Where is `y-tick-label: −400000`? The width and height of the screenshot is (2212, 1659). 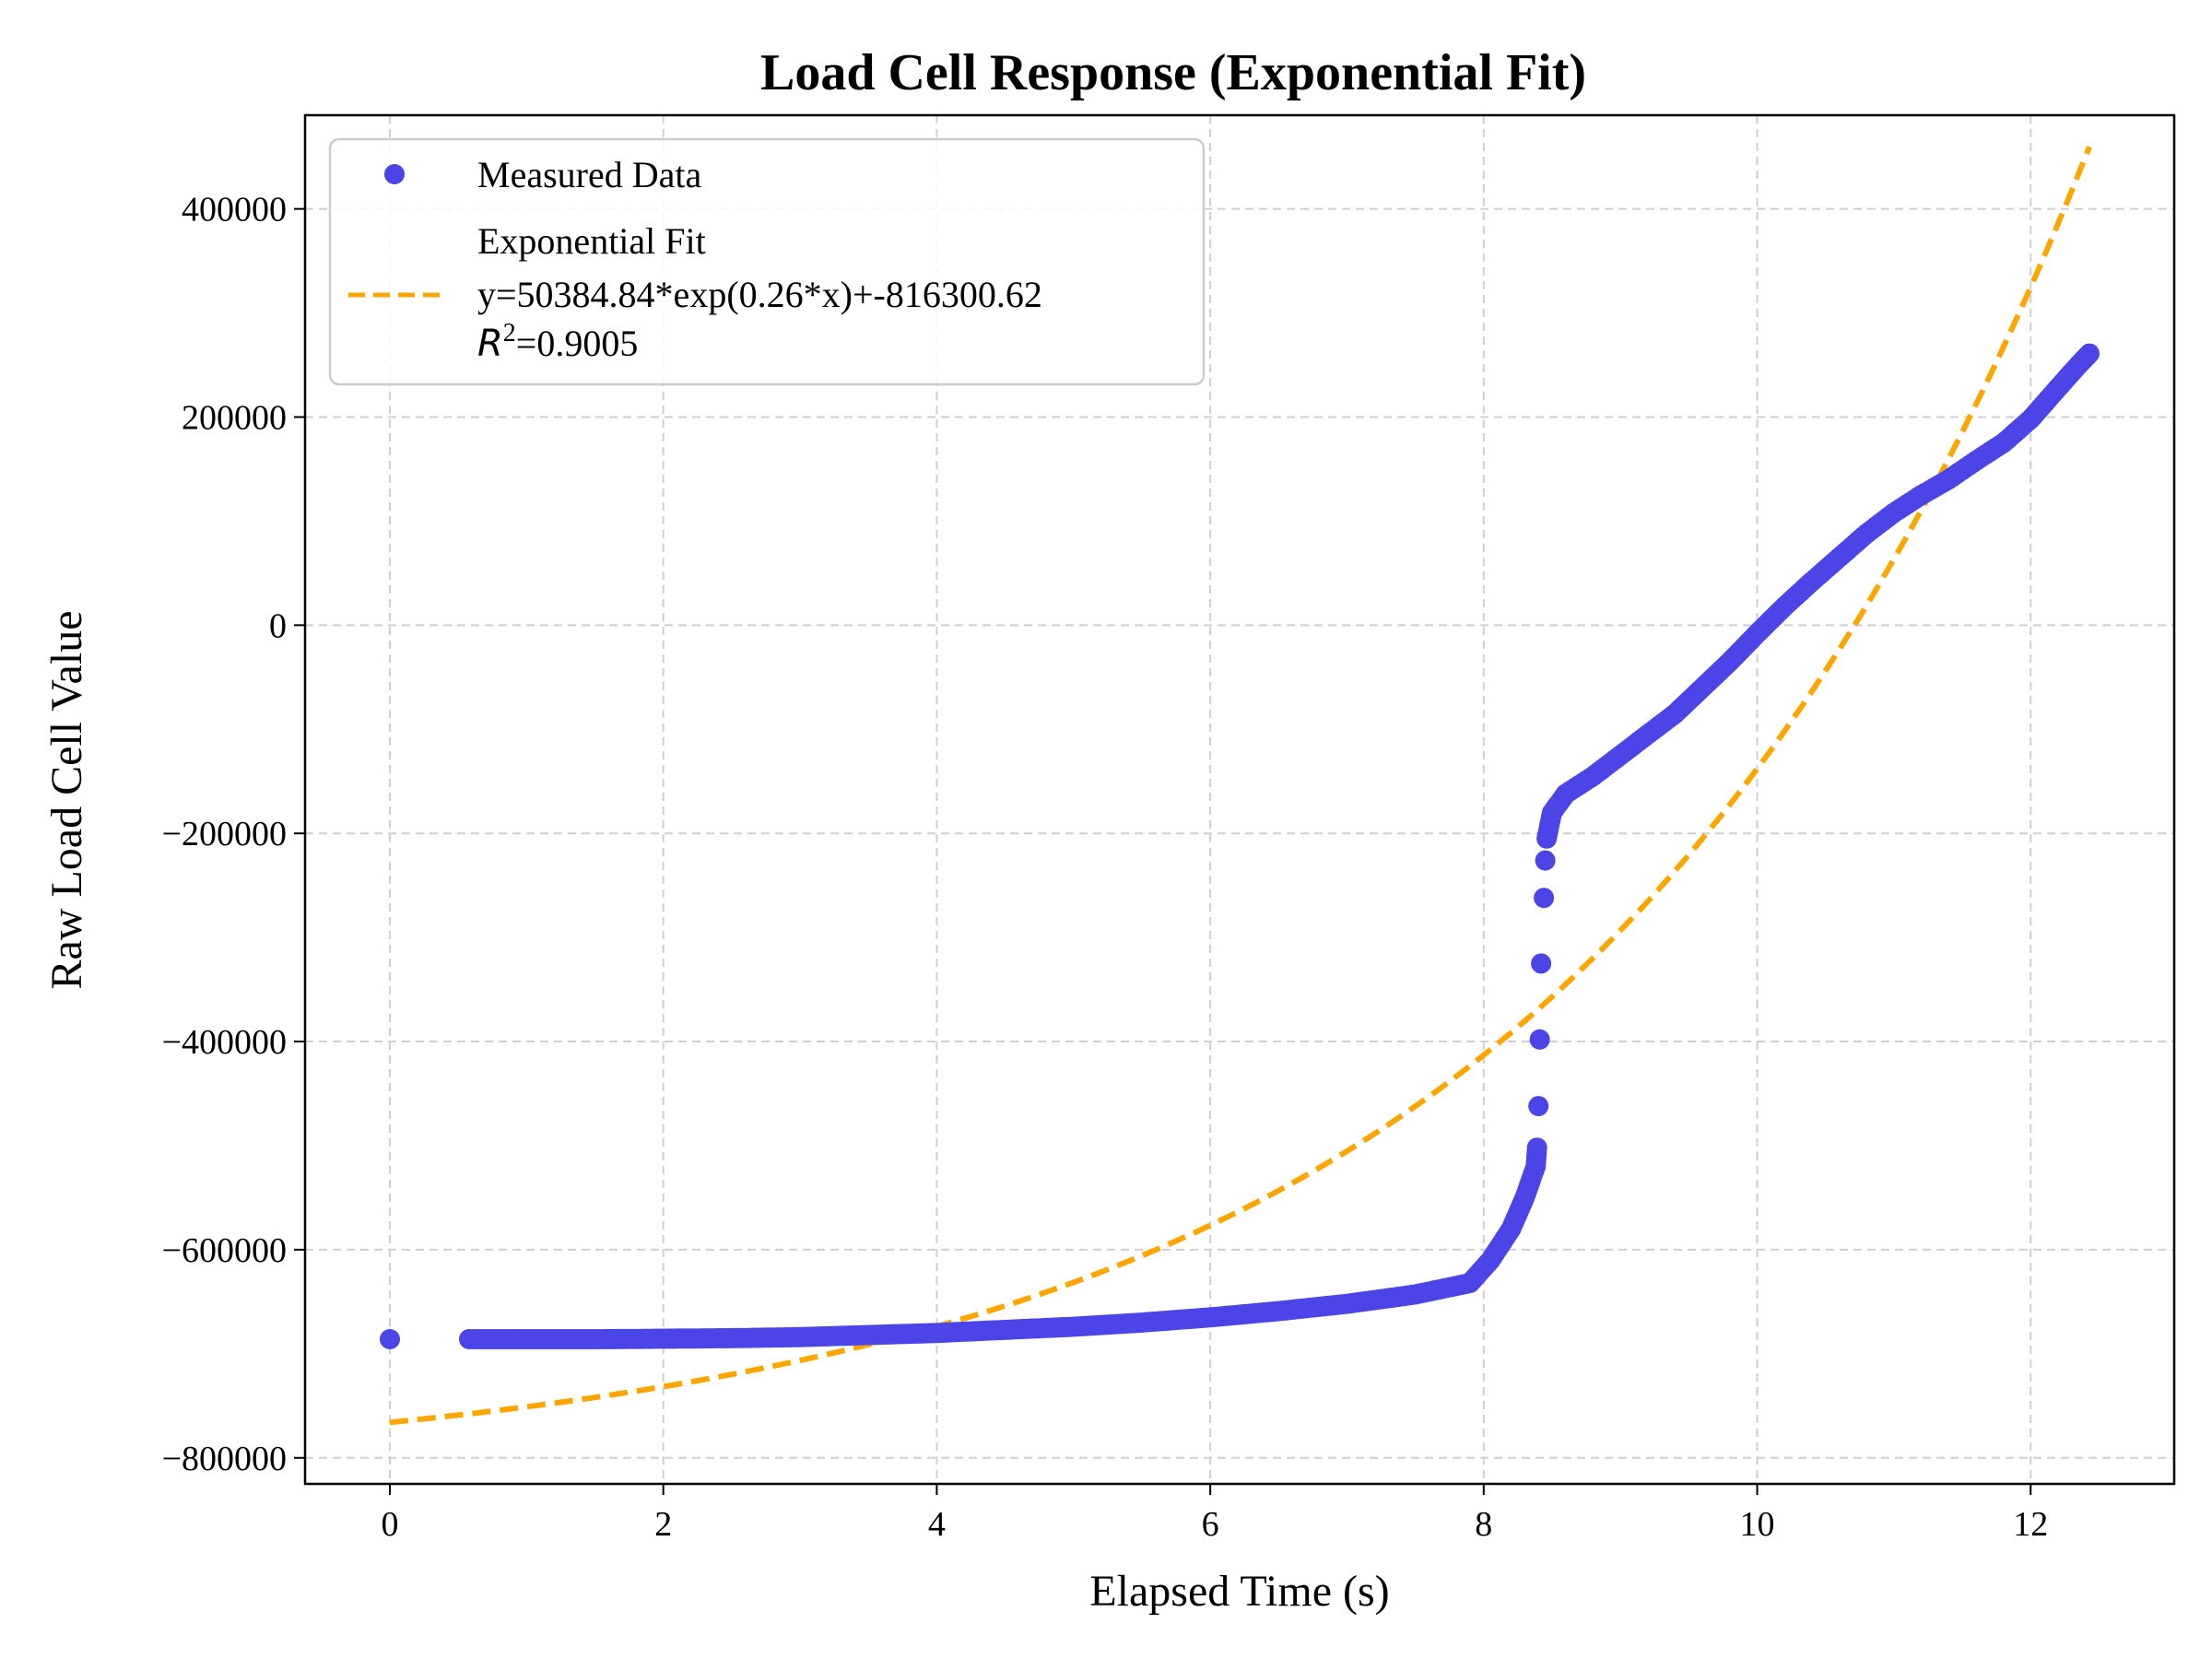
y-tick-label: −400000 is located at coordinates (224, 1042).